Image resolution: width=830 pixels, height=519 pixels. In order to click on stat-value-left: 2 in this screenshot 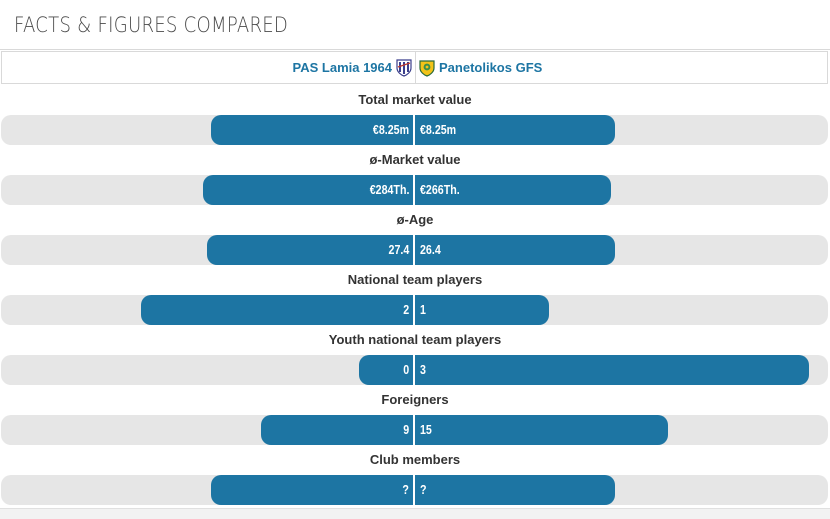, I will do `click(406, 309)`.